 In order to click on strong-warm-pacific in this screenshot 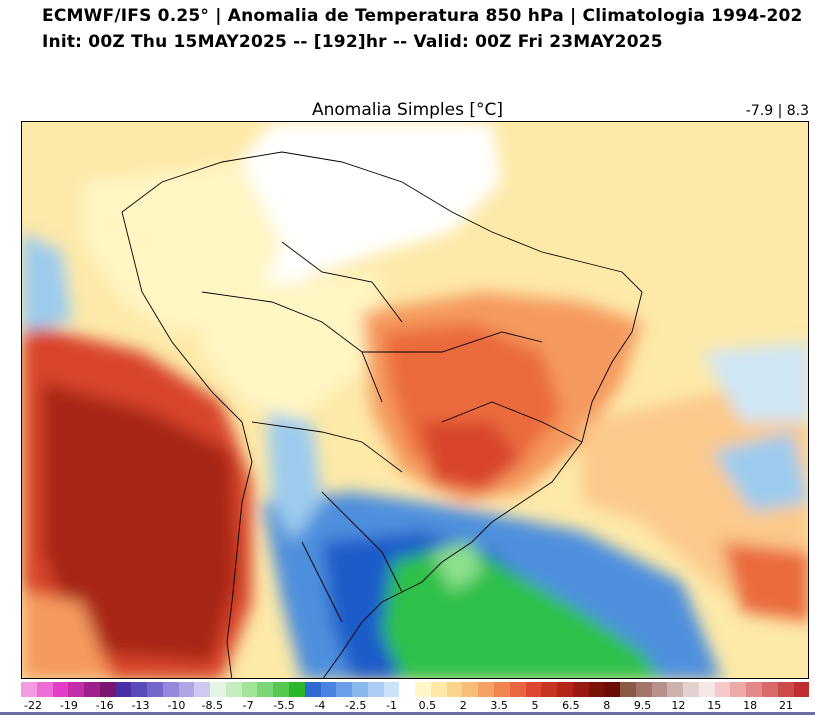, I will do `click(139, 522)`.